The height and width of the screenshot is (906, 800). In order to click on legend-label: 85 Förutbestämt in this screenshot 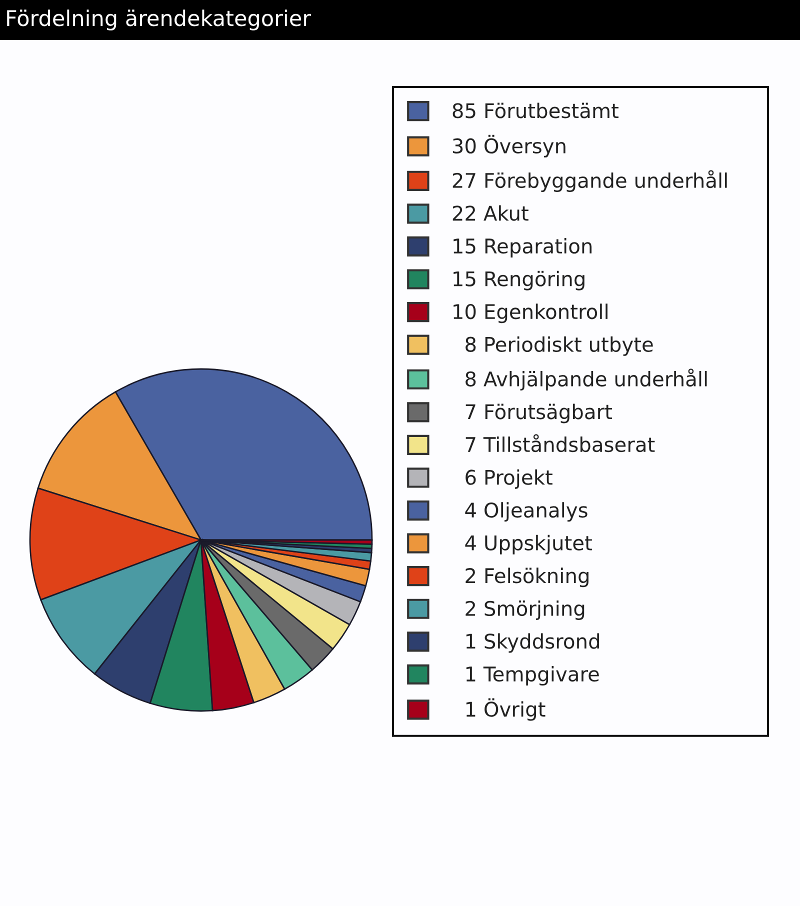, I will do `click(535, 110)`.